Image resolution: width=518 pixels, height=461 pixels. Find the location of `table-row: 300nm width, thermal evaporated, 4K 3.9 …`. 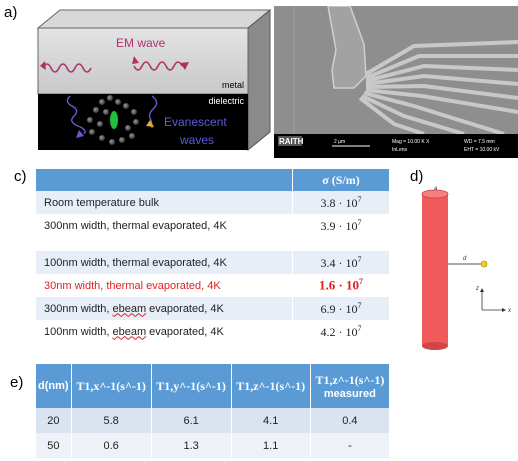

table-row: 300nm width, thermal evaporated, 4K 3.9 … is located at coordinates (212, 225).